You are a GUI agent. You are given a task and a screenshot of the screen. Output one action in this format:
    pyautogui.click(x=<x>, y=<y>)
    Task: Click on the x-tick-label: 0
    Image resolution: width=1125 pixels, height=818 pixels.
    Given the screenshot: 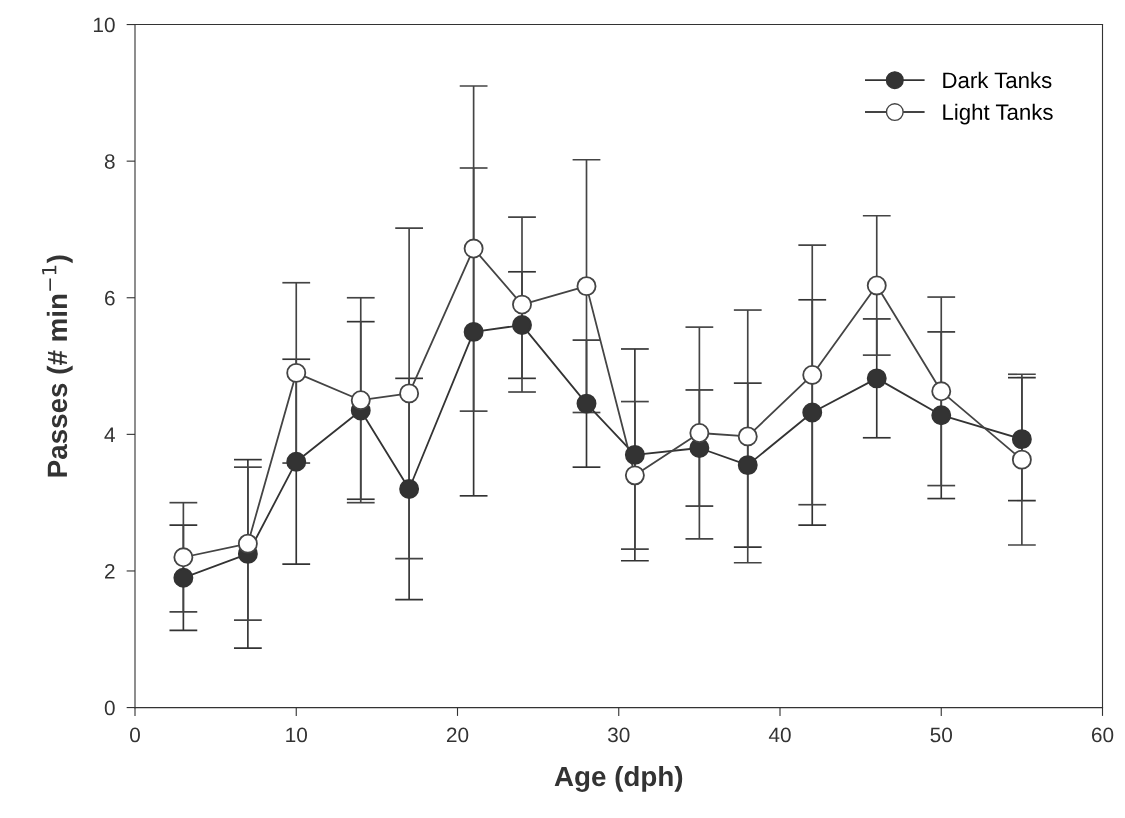 What is the action you would take?
    pyautogui.click(x=135, y=735)
    